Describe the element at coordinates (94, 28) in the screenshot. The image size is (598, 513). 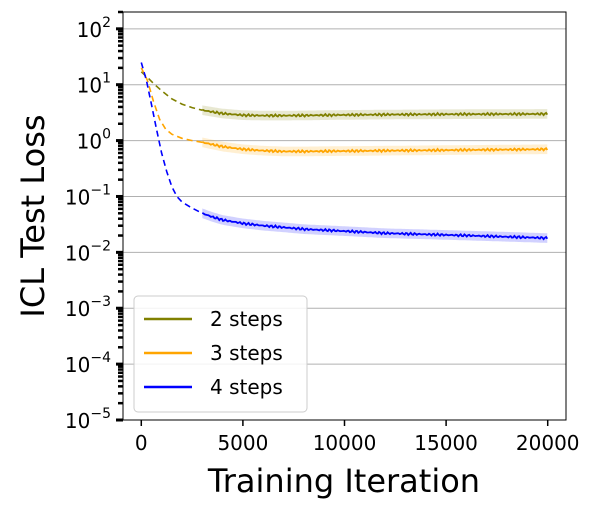
I see `y-tick-label: 10²` at that location.